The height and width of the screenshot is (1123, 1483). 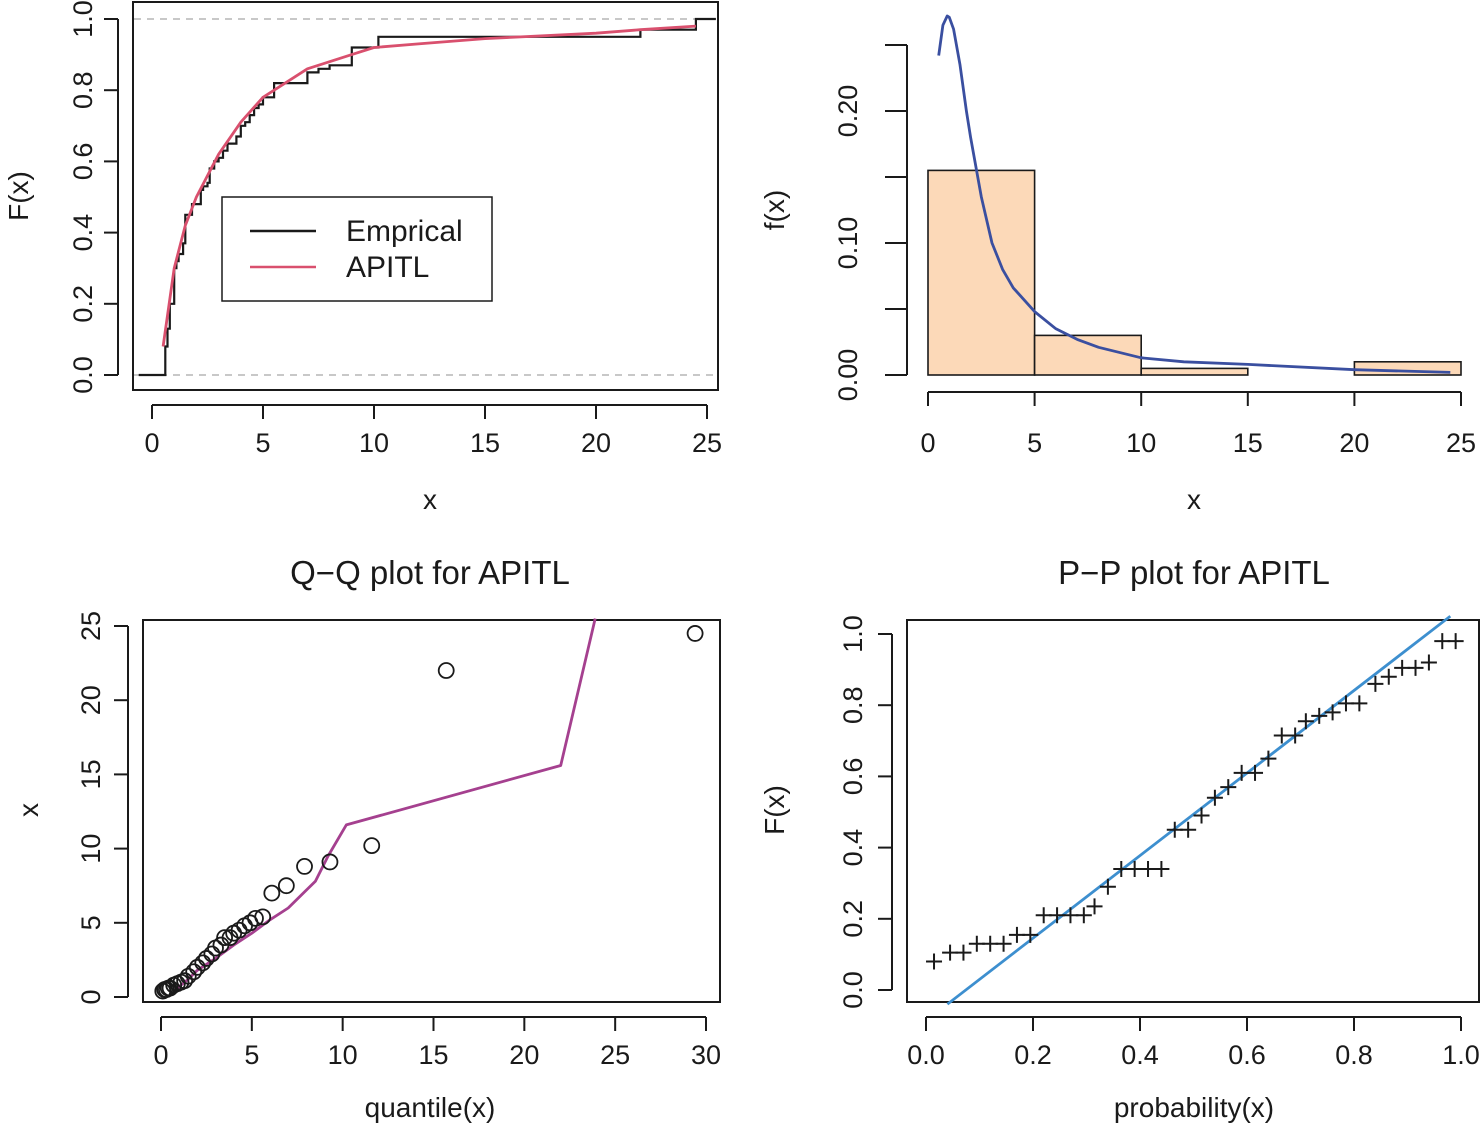 What do you see at coordinates (774, 210) in the screenshot?
I see `hist-y-label: f(x)` at bounding box center [774, 210].